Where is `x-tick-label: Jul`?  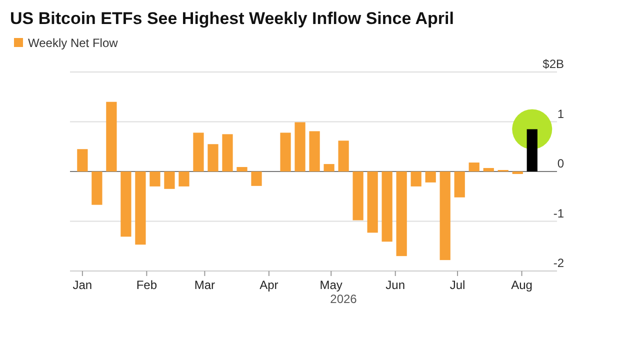
x-tick-label: Jul is located at coordinates (458, 285).